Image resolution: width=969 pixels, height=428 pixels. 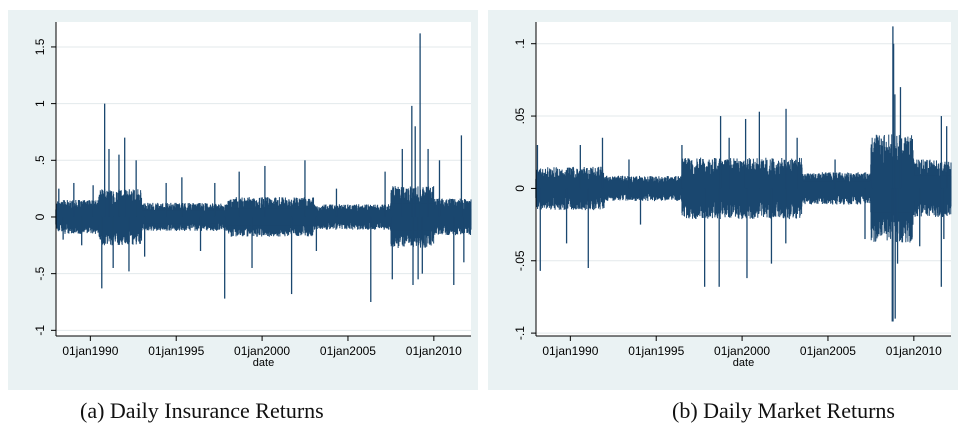 I want to click on y-tick-label-0: -.1, so click(x=520, y=333).